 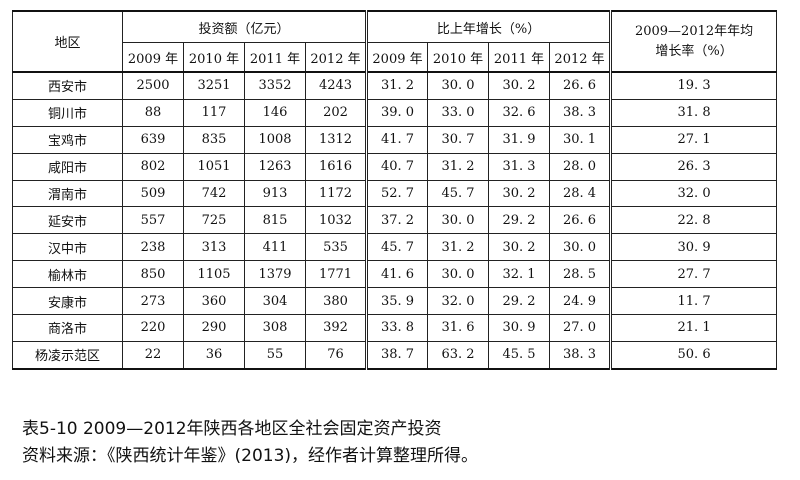 I want to click on cell-avg-growth: 22. 8, so click(x=693, y=220).